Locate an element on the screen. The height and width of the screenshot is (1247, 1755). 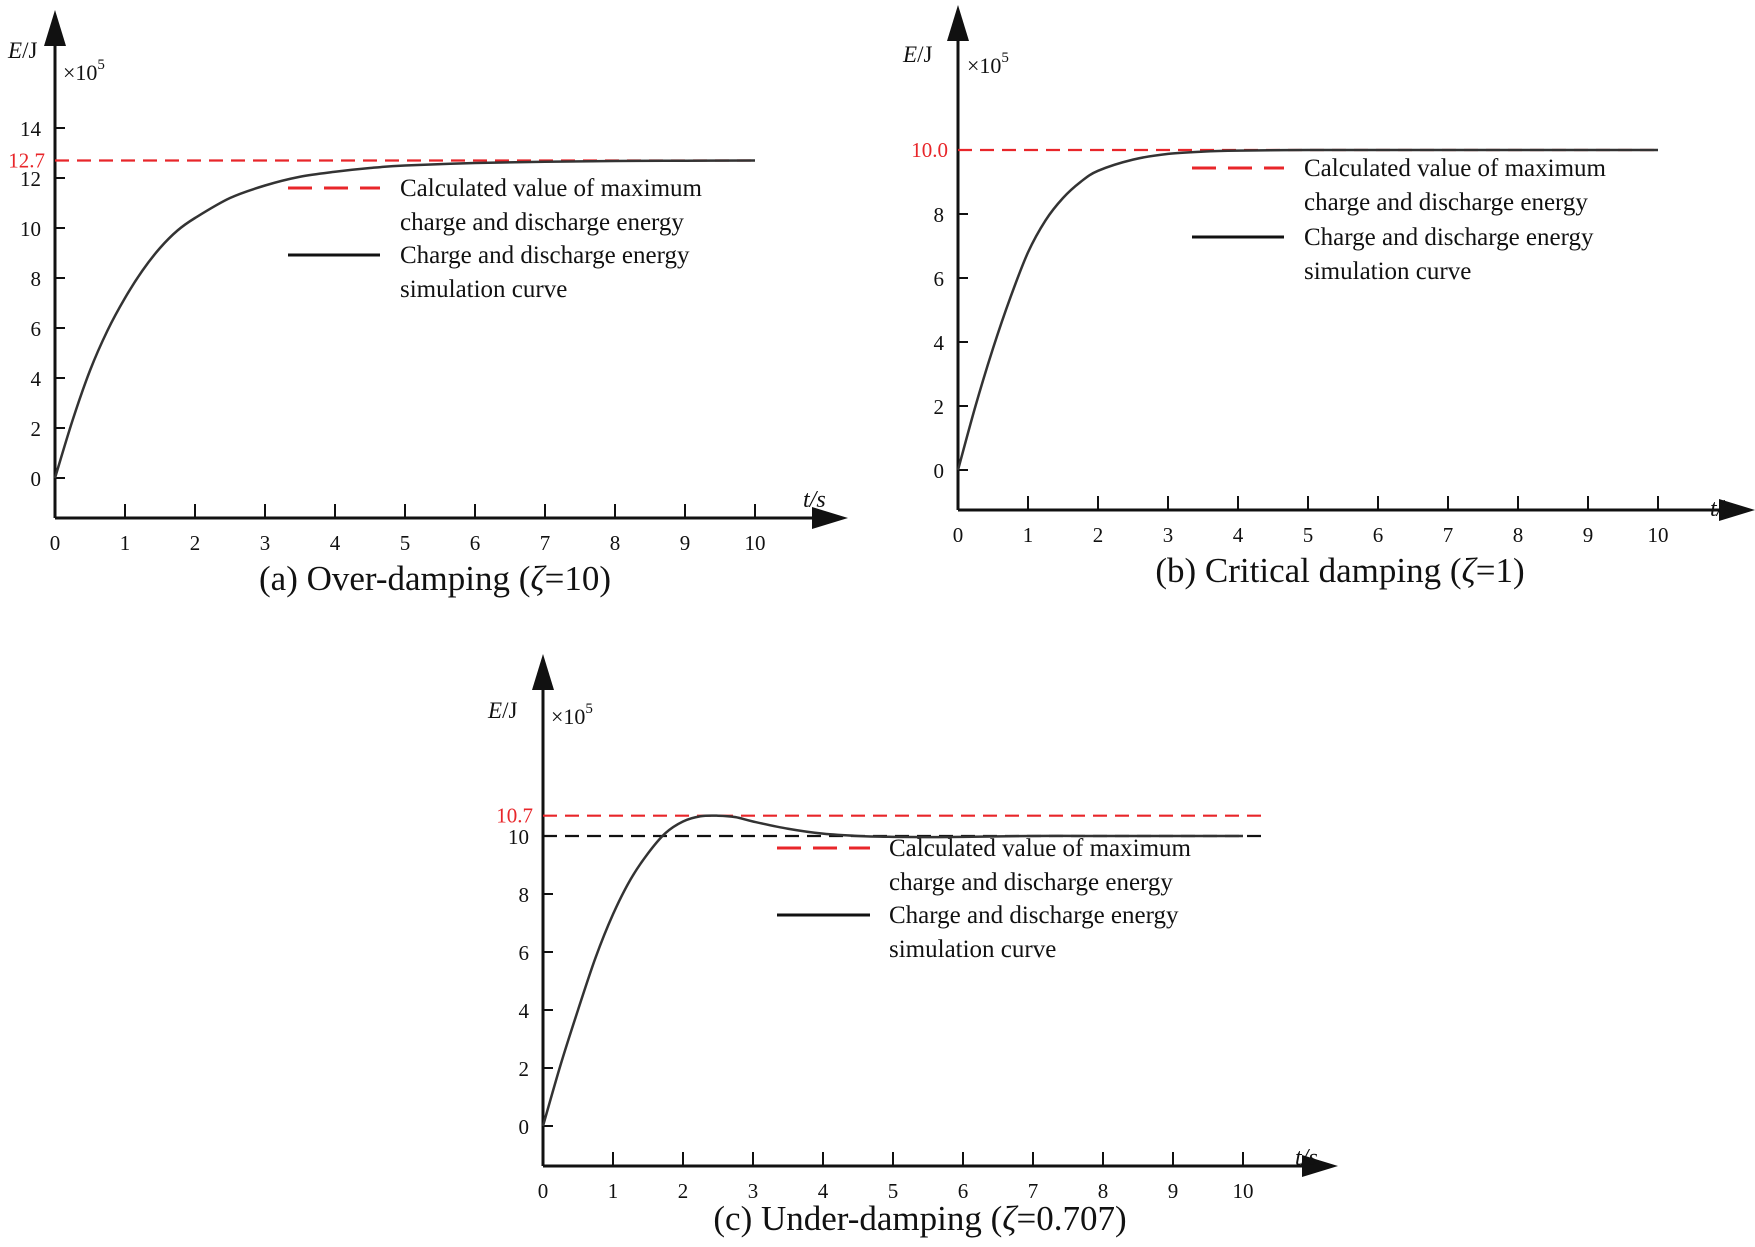
caption-prefix: (c) Under-damping ( is located at coordinates (857, 1218).